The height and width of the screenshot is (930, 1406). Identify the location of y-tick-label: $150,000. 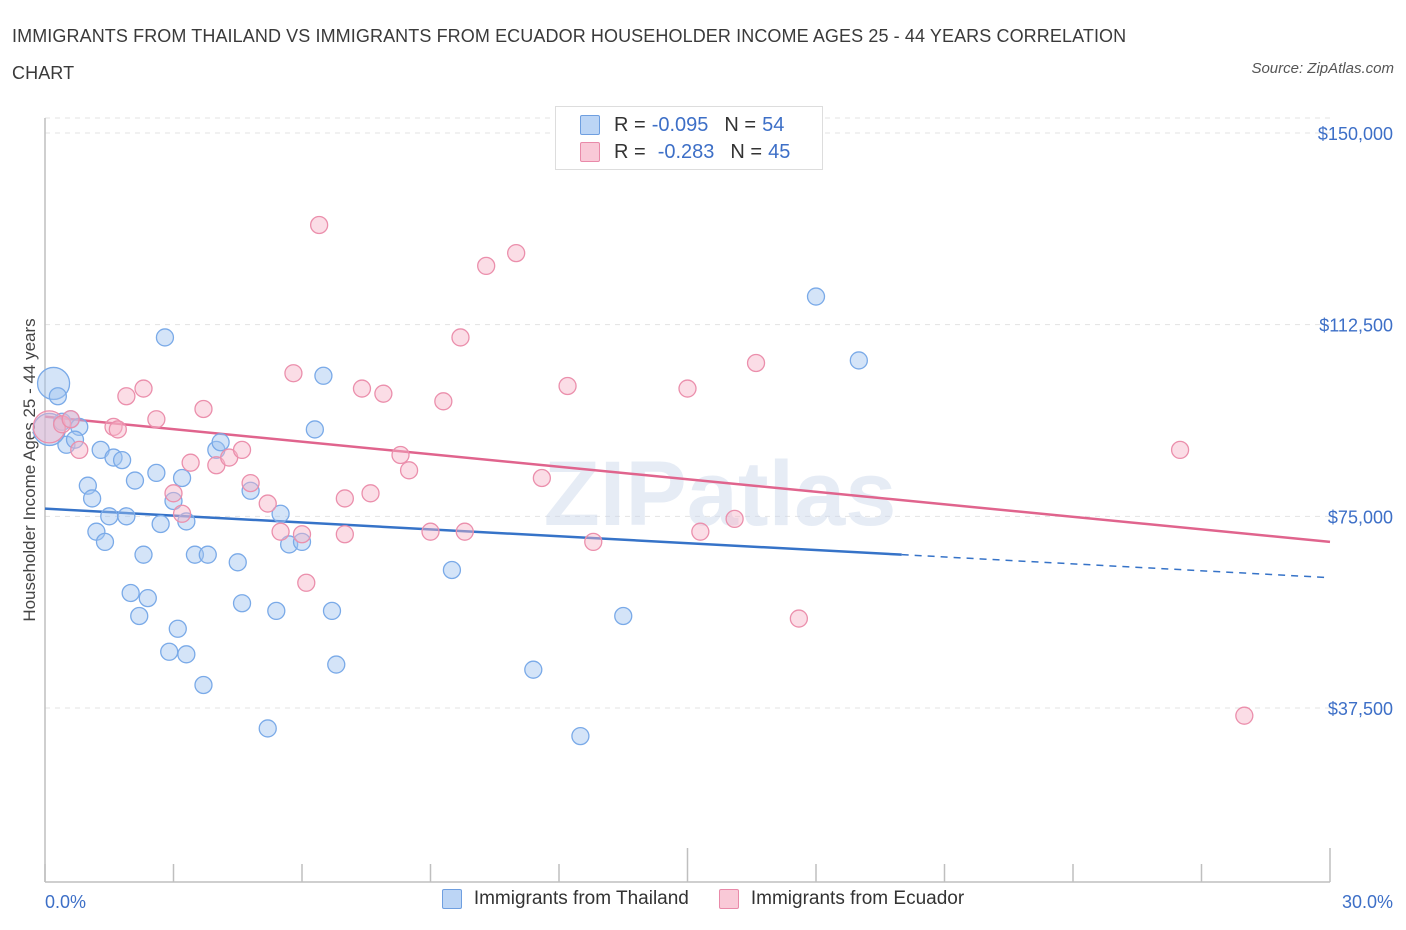
(1355, 134).